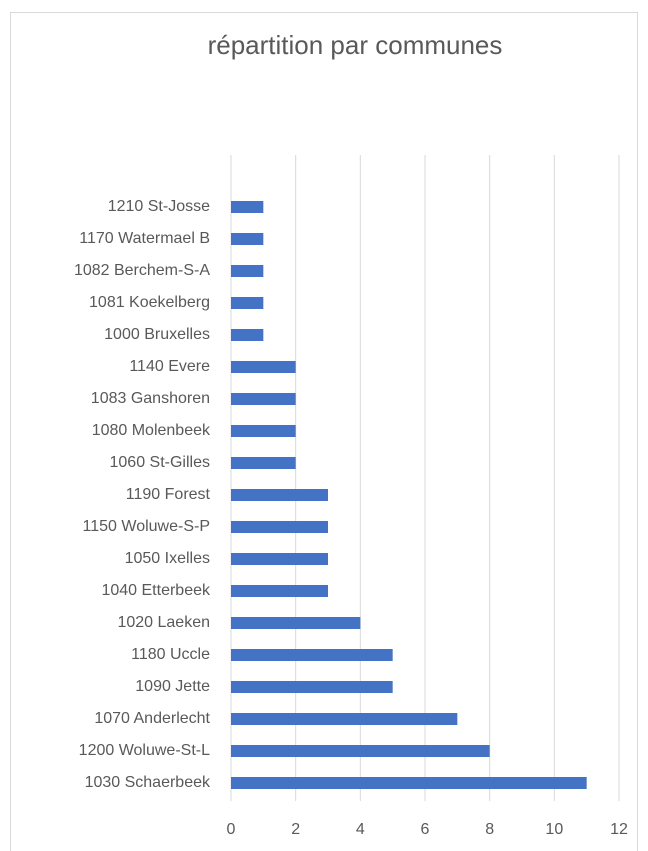 The image size is (648, 851). I want to click on y-tick-label: 1030 Schaerbeek, so click(148, 782).